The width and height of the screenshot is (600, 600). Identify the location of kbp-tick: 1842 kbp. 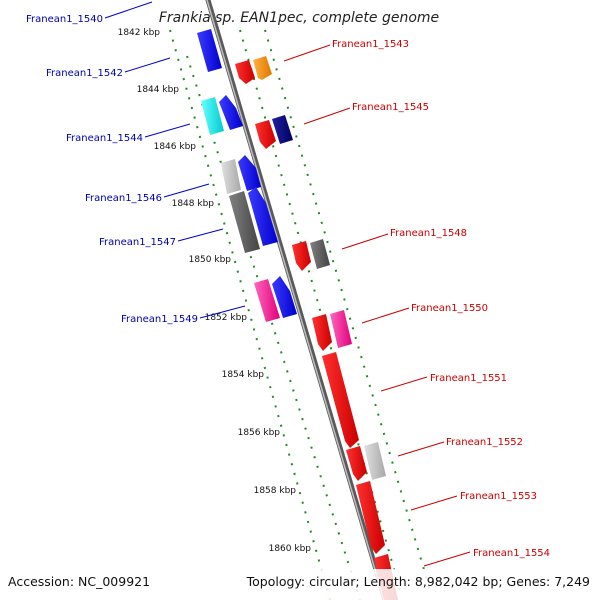
(139, 33).